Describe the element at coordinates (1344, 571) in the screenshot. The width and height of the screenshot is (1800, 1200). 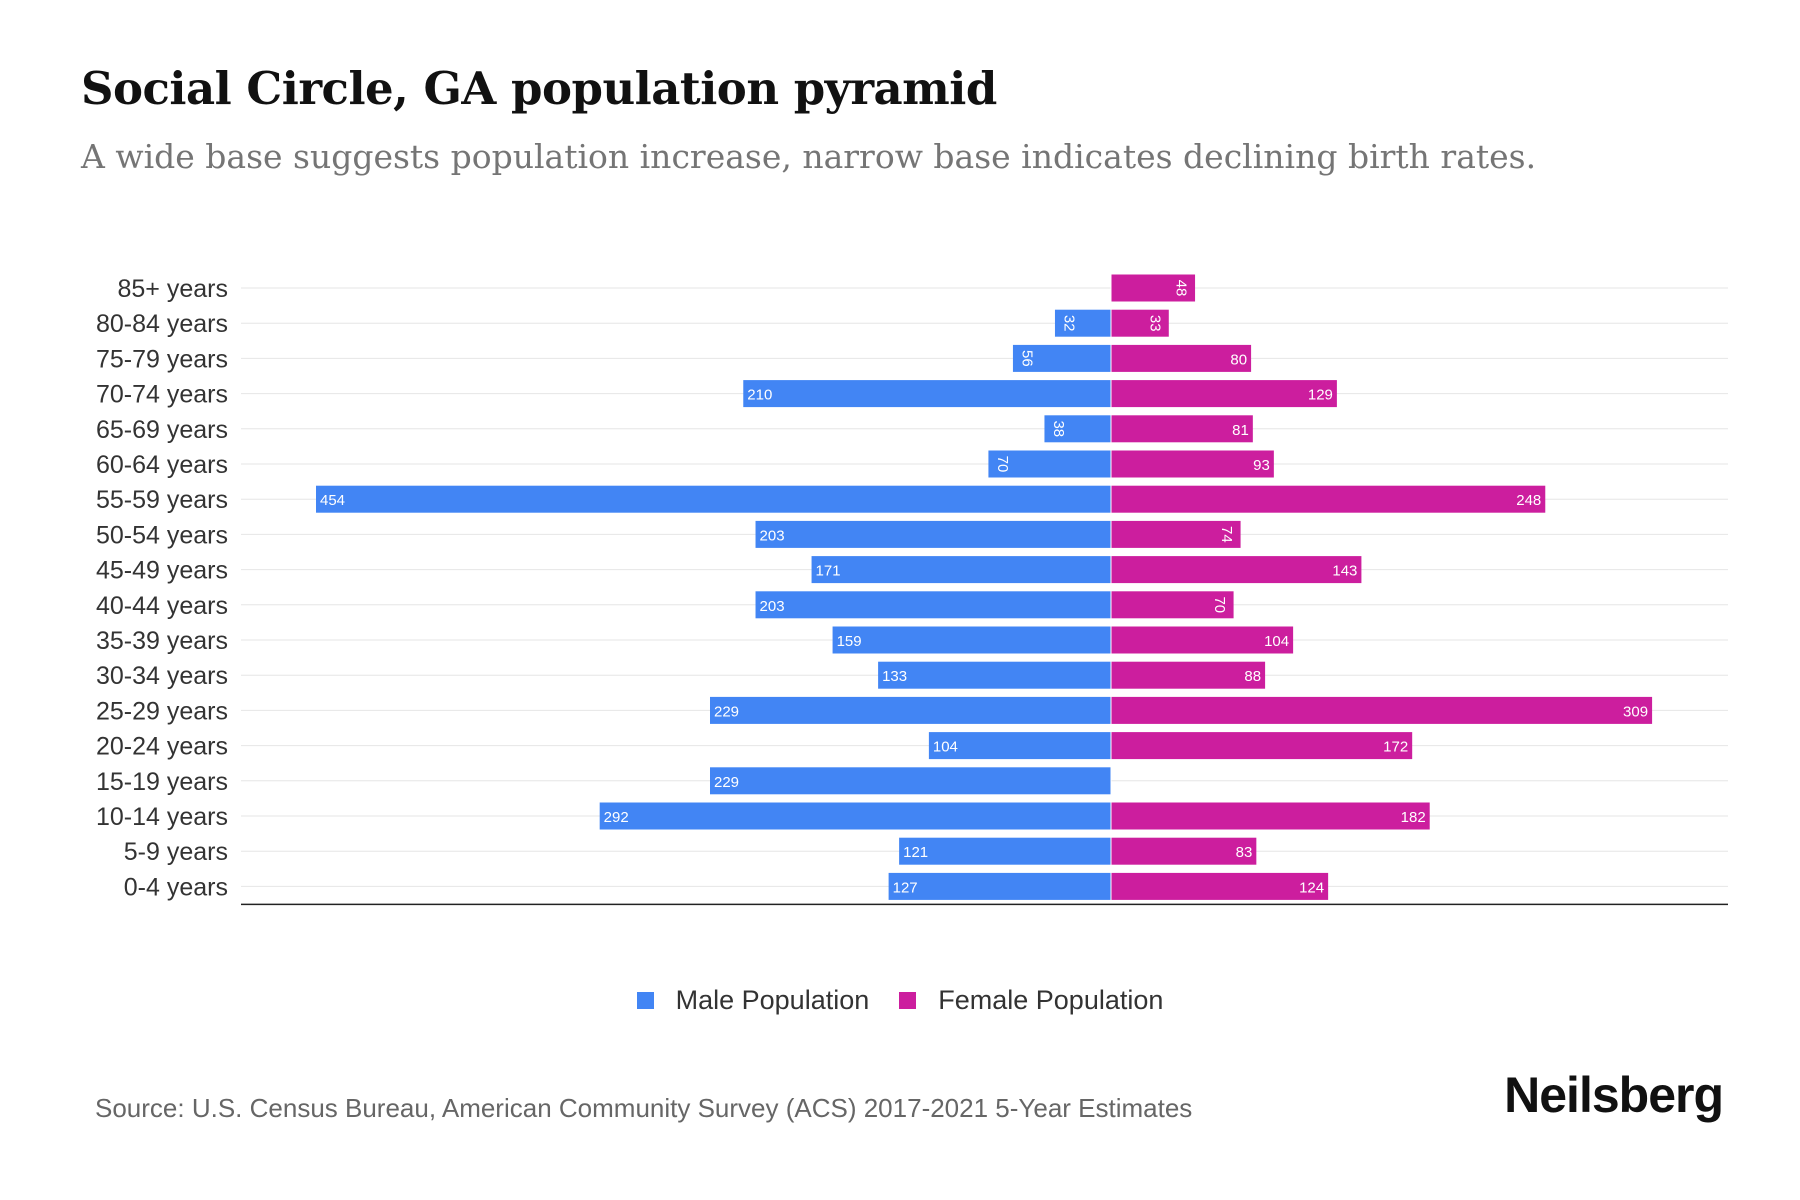
I see `female-data-label: 143` at that location.